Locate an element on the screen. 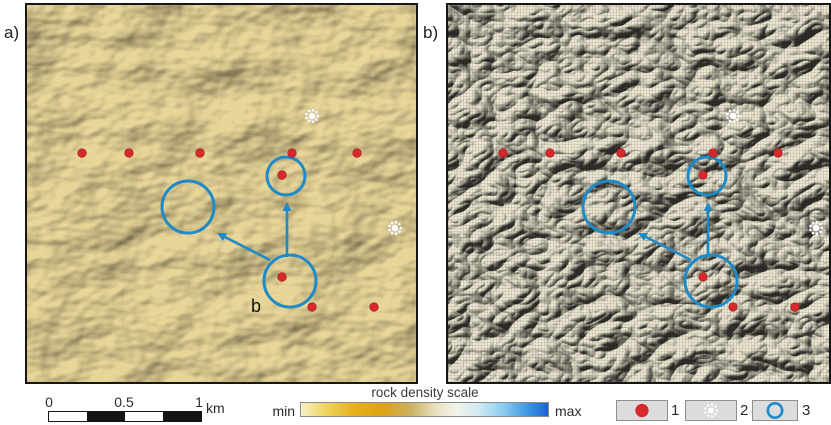  scalebar-unit: km is located at coordinates (215, 408).